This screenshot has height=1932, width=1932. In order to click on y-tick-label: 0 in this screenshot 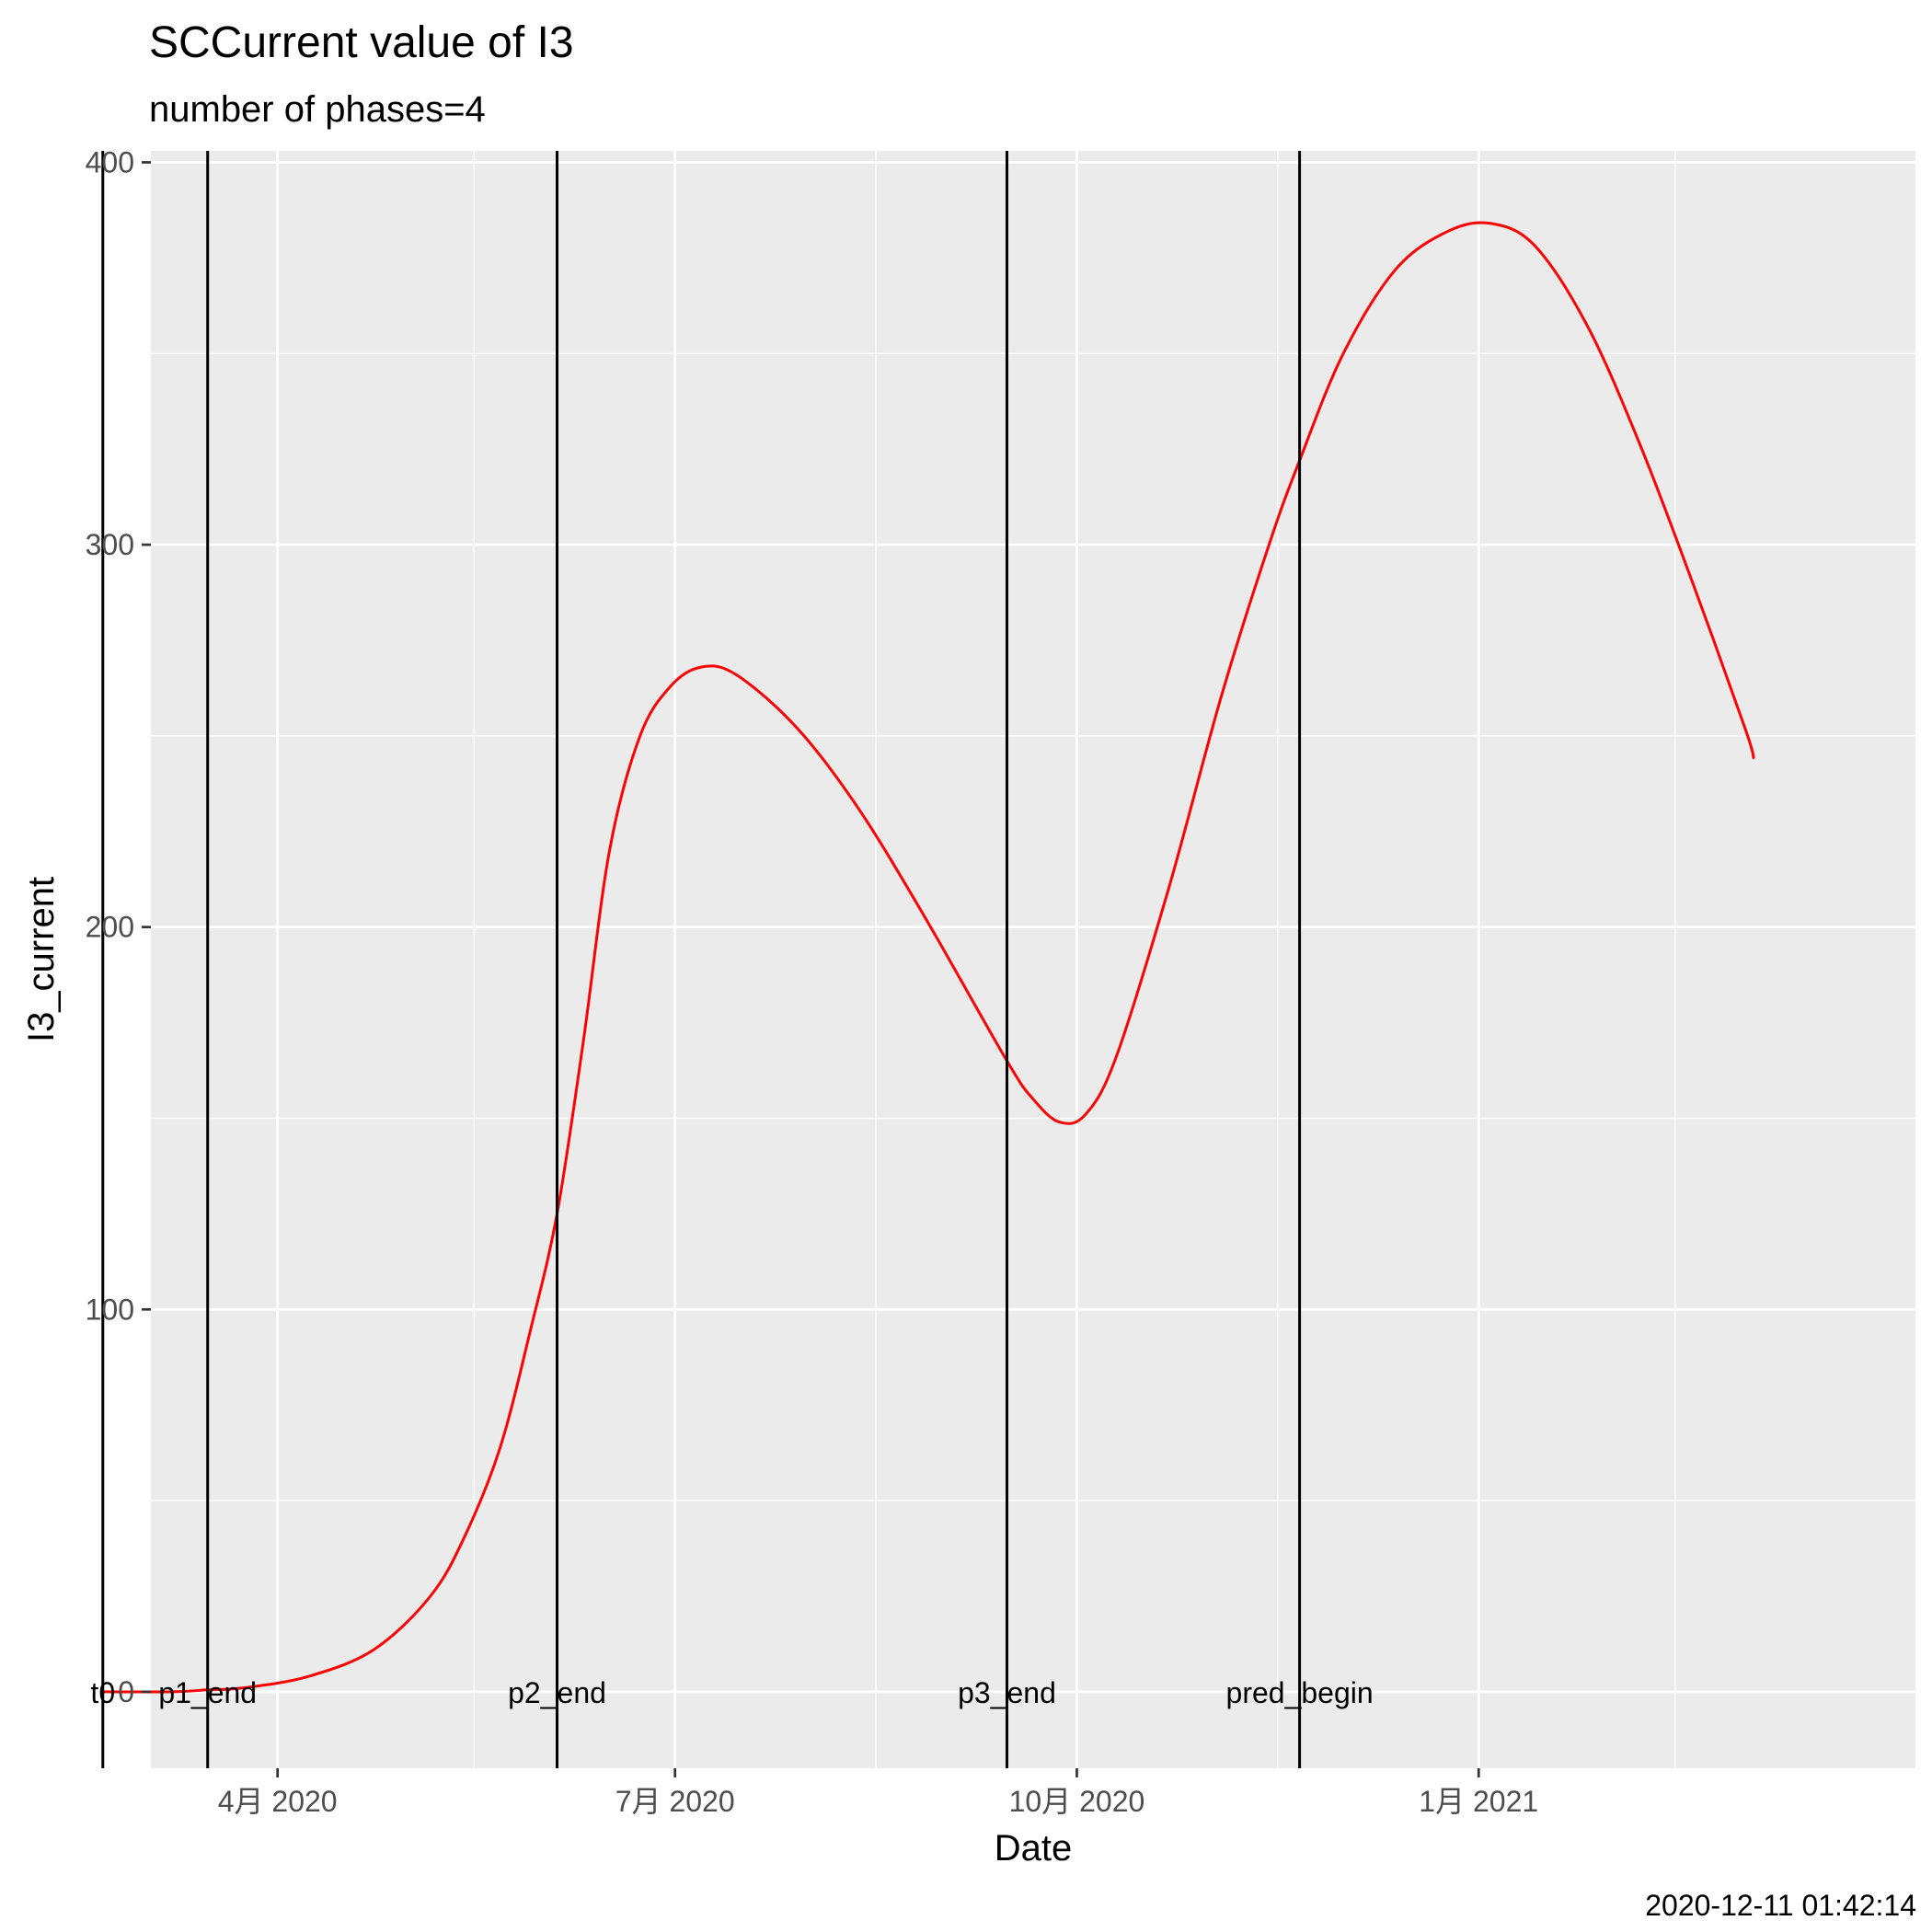, I will do `click(126, 1691)`.